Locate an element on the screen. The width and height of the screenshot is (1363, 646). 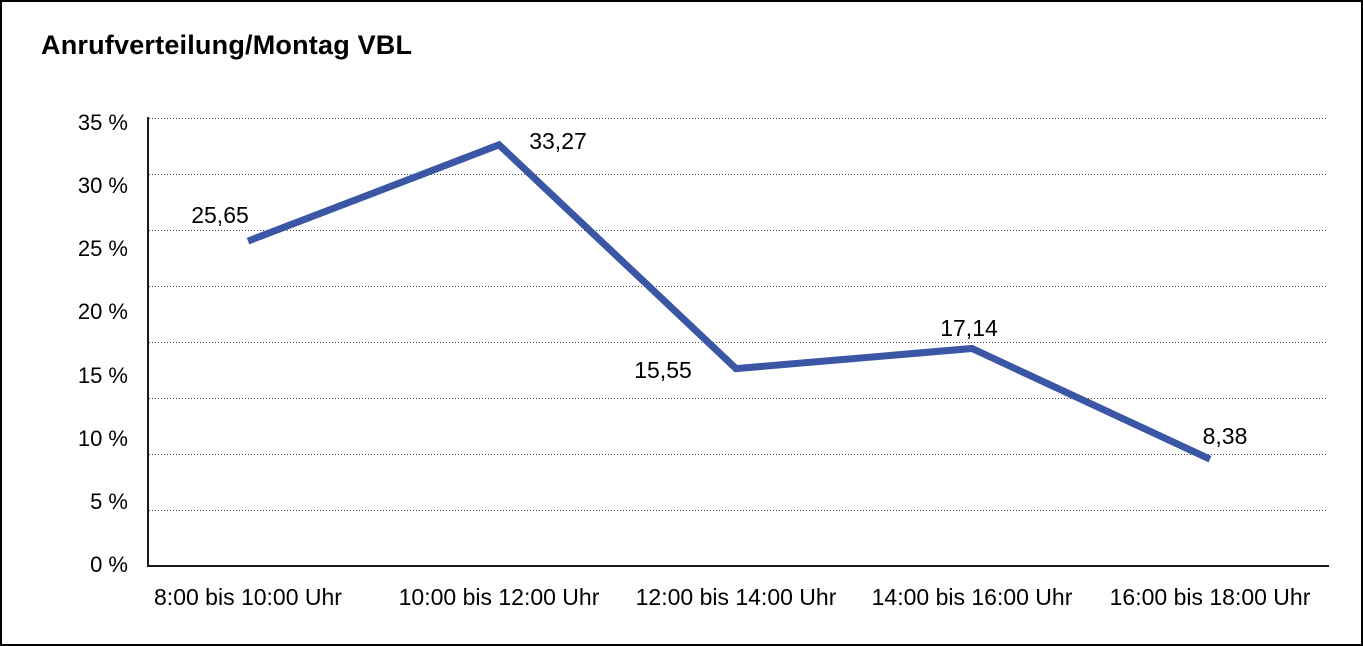
x-tick-label: 16:00 bis 18:00 Uhr is located at coordinates (1210, 597).